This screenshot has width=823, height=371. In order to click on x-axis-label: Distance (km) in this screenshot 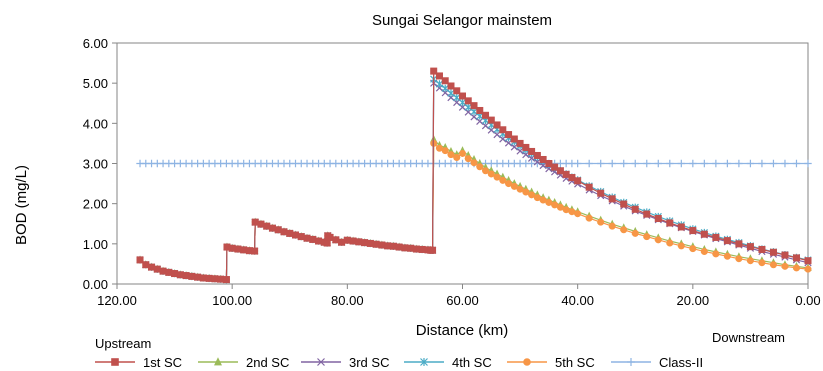, I will do `click(462, 330)`.